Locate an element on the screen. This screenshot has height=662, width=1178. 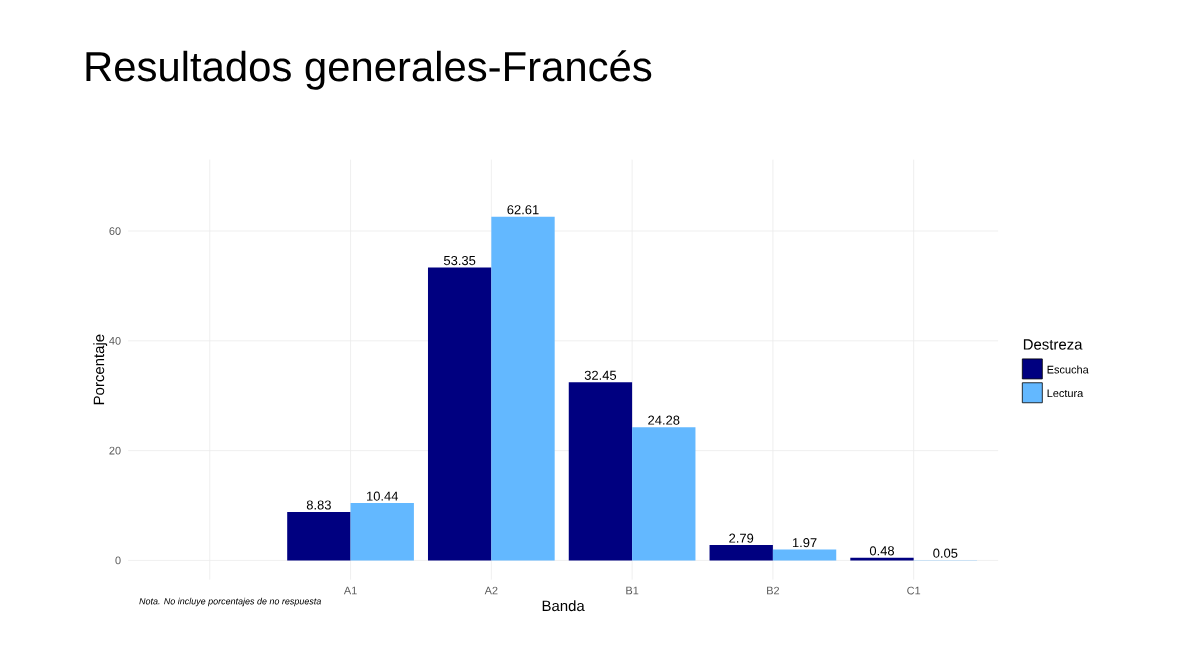
chart-title: Resultados generales-Francés is located at coordinates (369, 70).